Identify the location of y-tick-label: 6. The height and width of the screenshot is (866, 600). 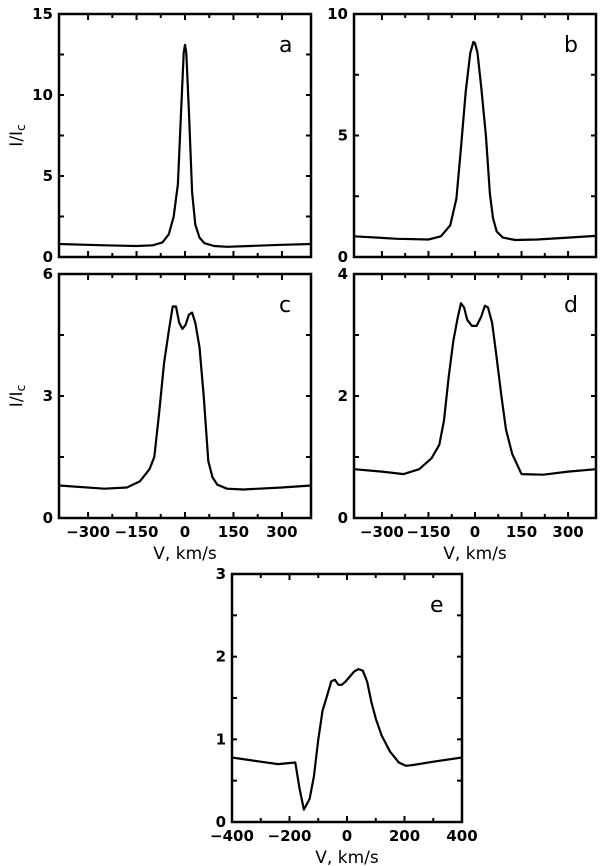
(48, 274).